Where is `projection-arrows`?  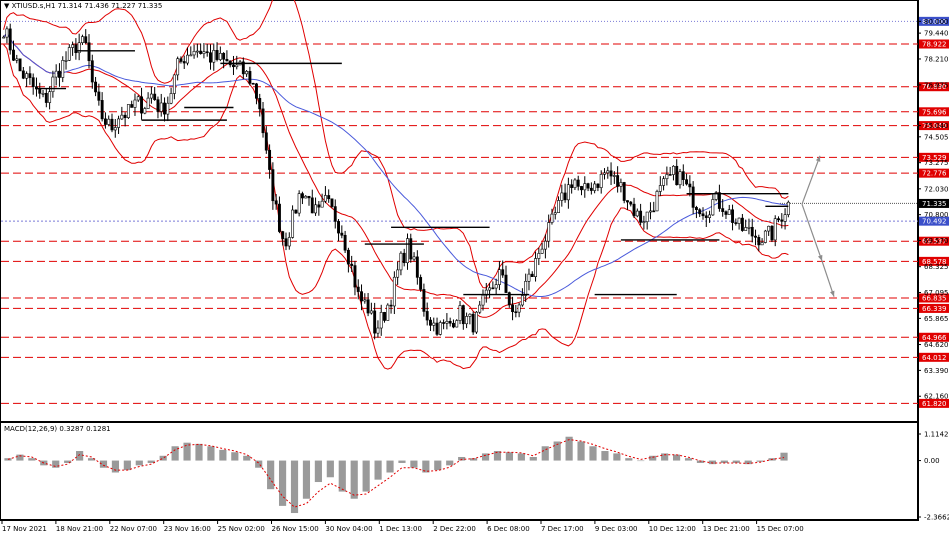 projection-arrows is located at coordinates (818, 226).